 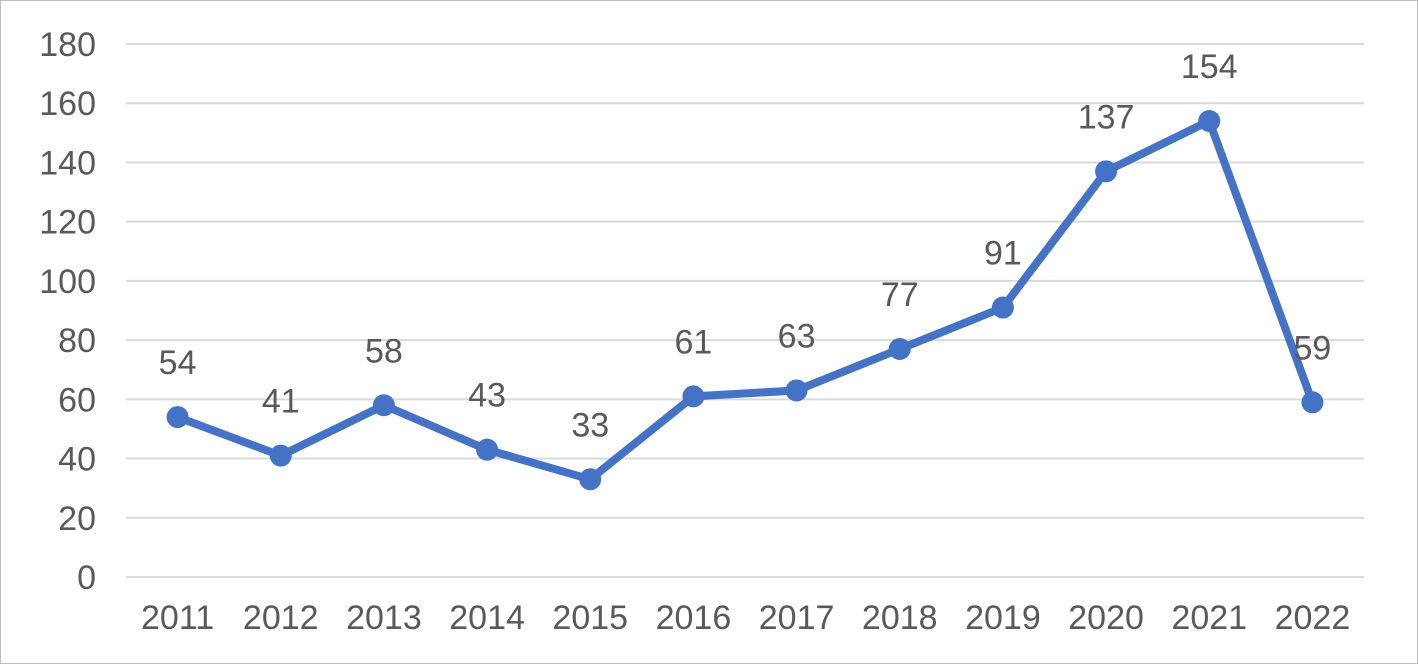 What do you see at coordinates (797, 618) in the screenshot?
I see `x-tick-label: 2017` at bounding box center [797, 618].